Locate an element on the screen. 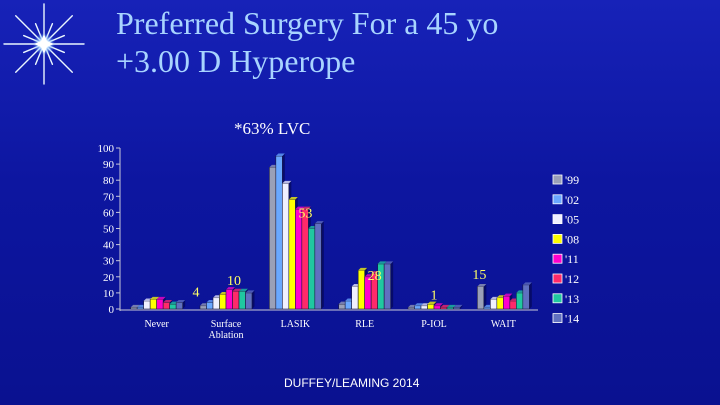 Image resolution: width=720 pixels, height=405 pixels. data-label: 1 is located at coordinates (434, 295).